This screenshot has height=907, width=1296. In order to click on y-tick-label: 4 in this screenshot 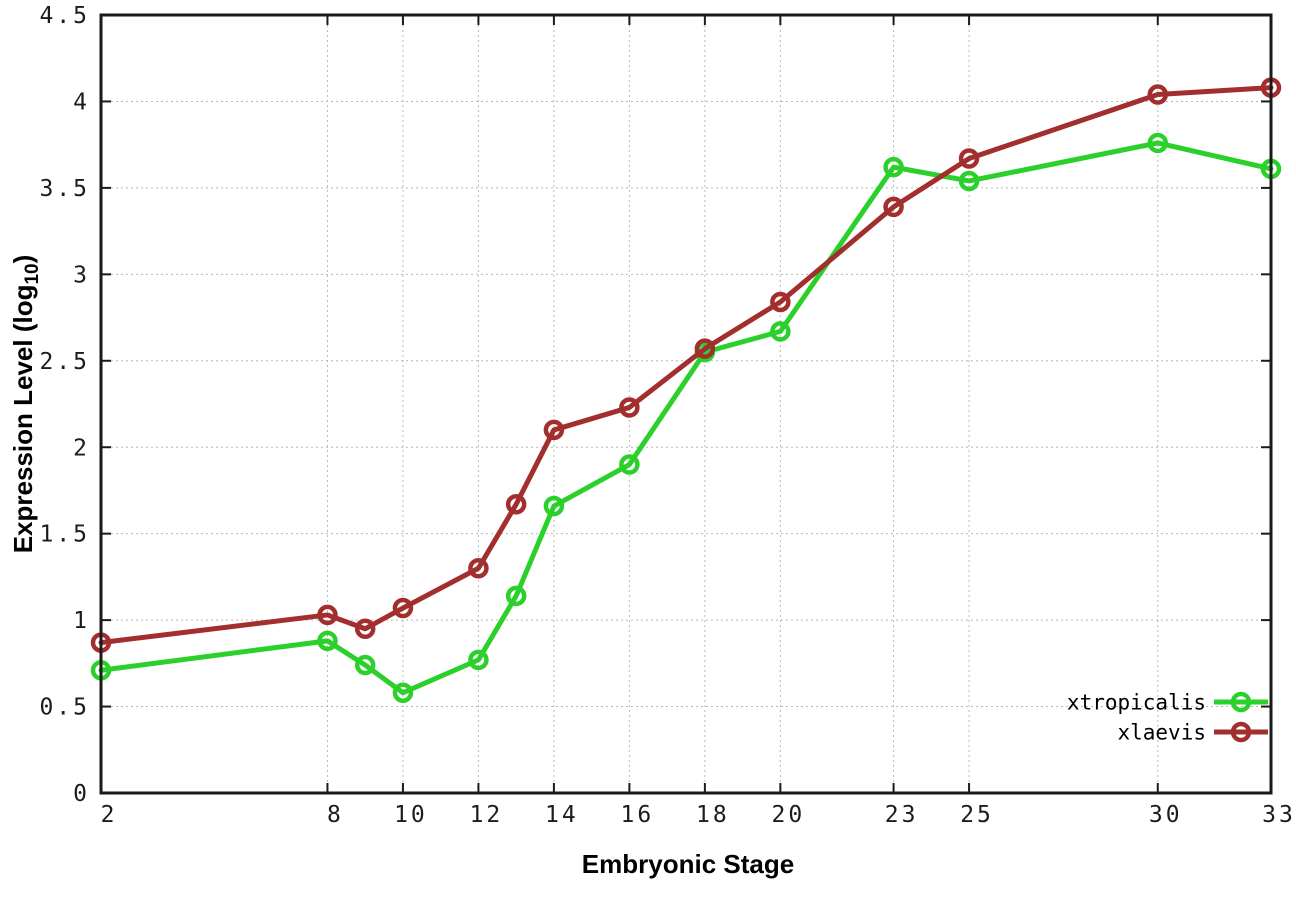, I will do `click(81, 102)`.